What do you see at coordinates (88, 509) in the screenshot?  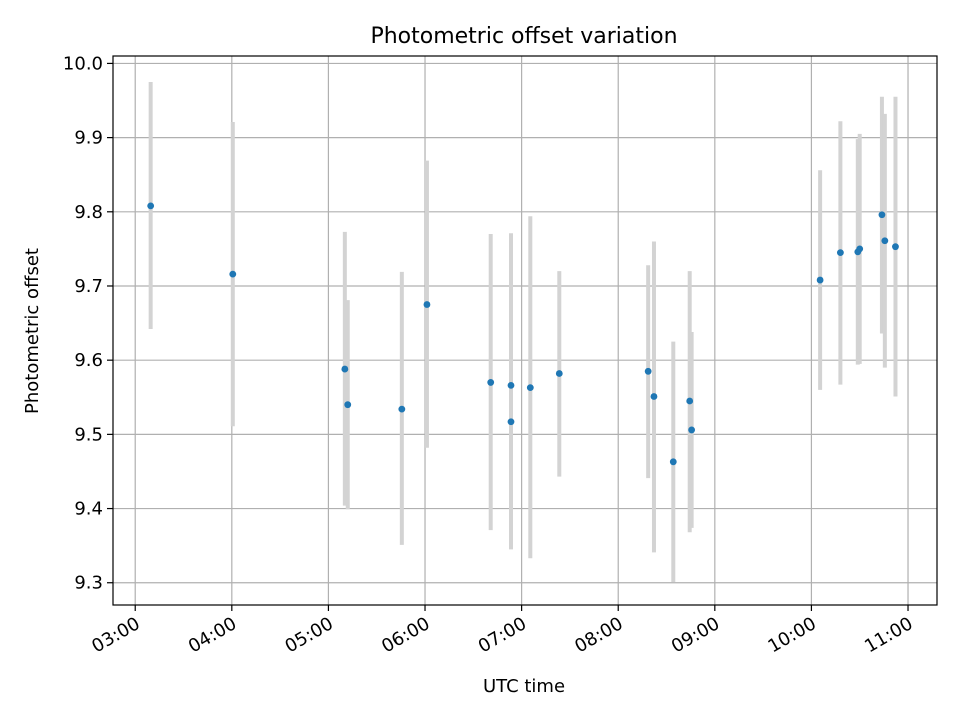 I see `y-tick-label: 9.4` at bounding box center [88, 509].